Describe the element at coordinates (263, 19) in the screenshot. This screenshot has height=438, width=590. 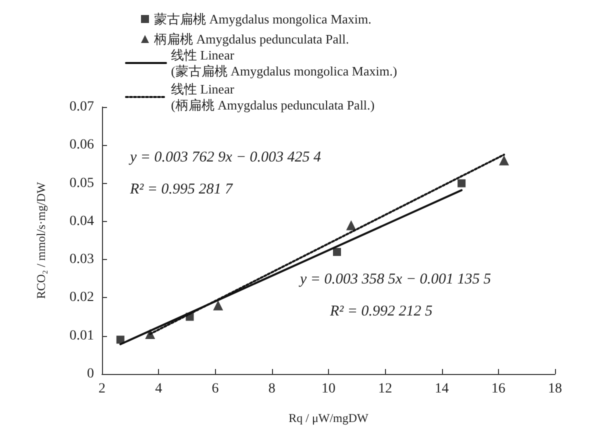
I see `legend-label: 蒙古扁桃 Amygdalus mongolica Maxim.` at that location.